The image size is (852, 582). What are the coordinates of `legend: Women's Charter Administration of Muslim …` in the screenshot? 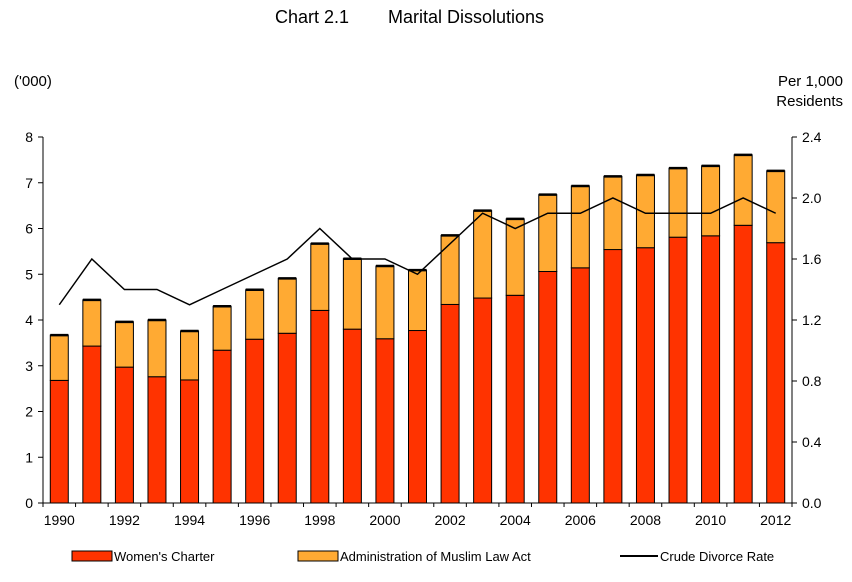 It's located at (422, 556).